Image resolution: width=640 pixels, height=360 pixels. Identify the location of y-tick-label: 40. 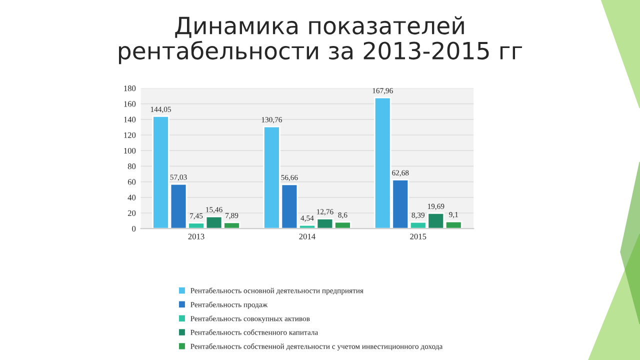
(132, 197).